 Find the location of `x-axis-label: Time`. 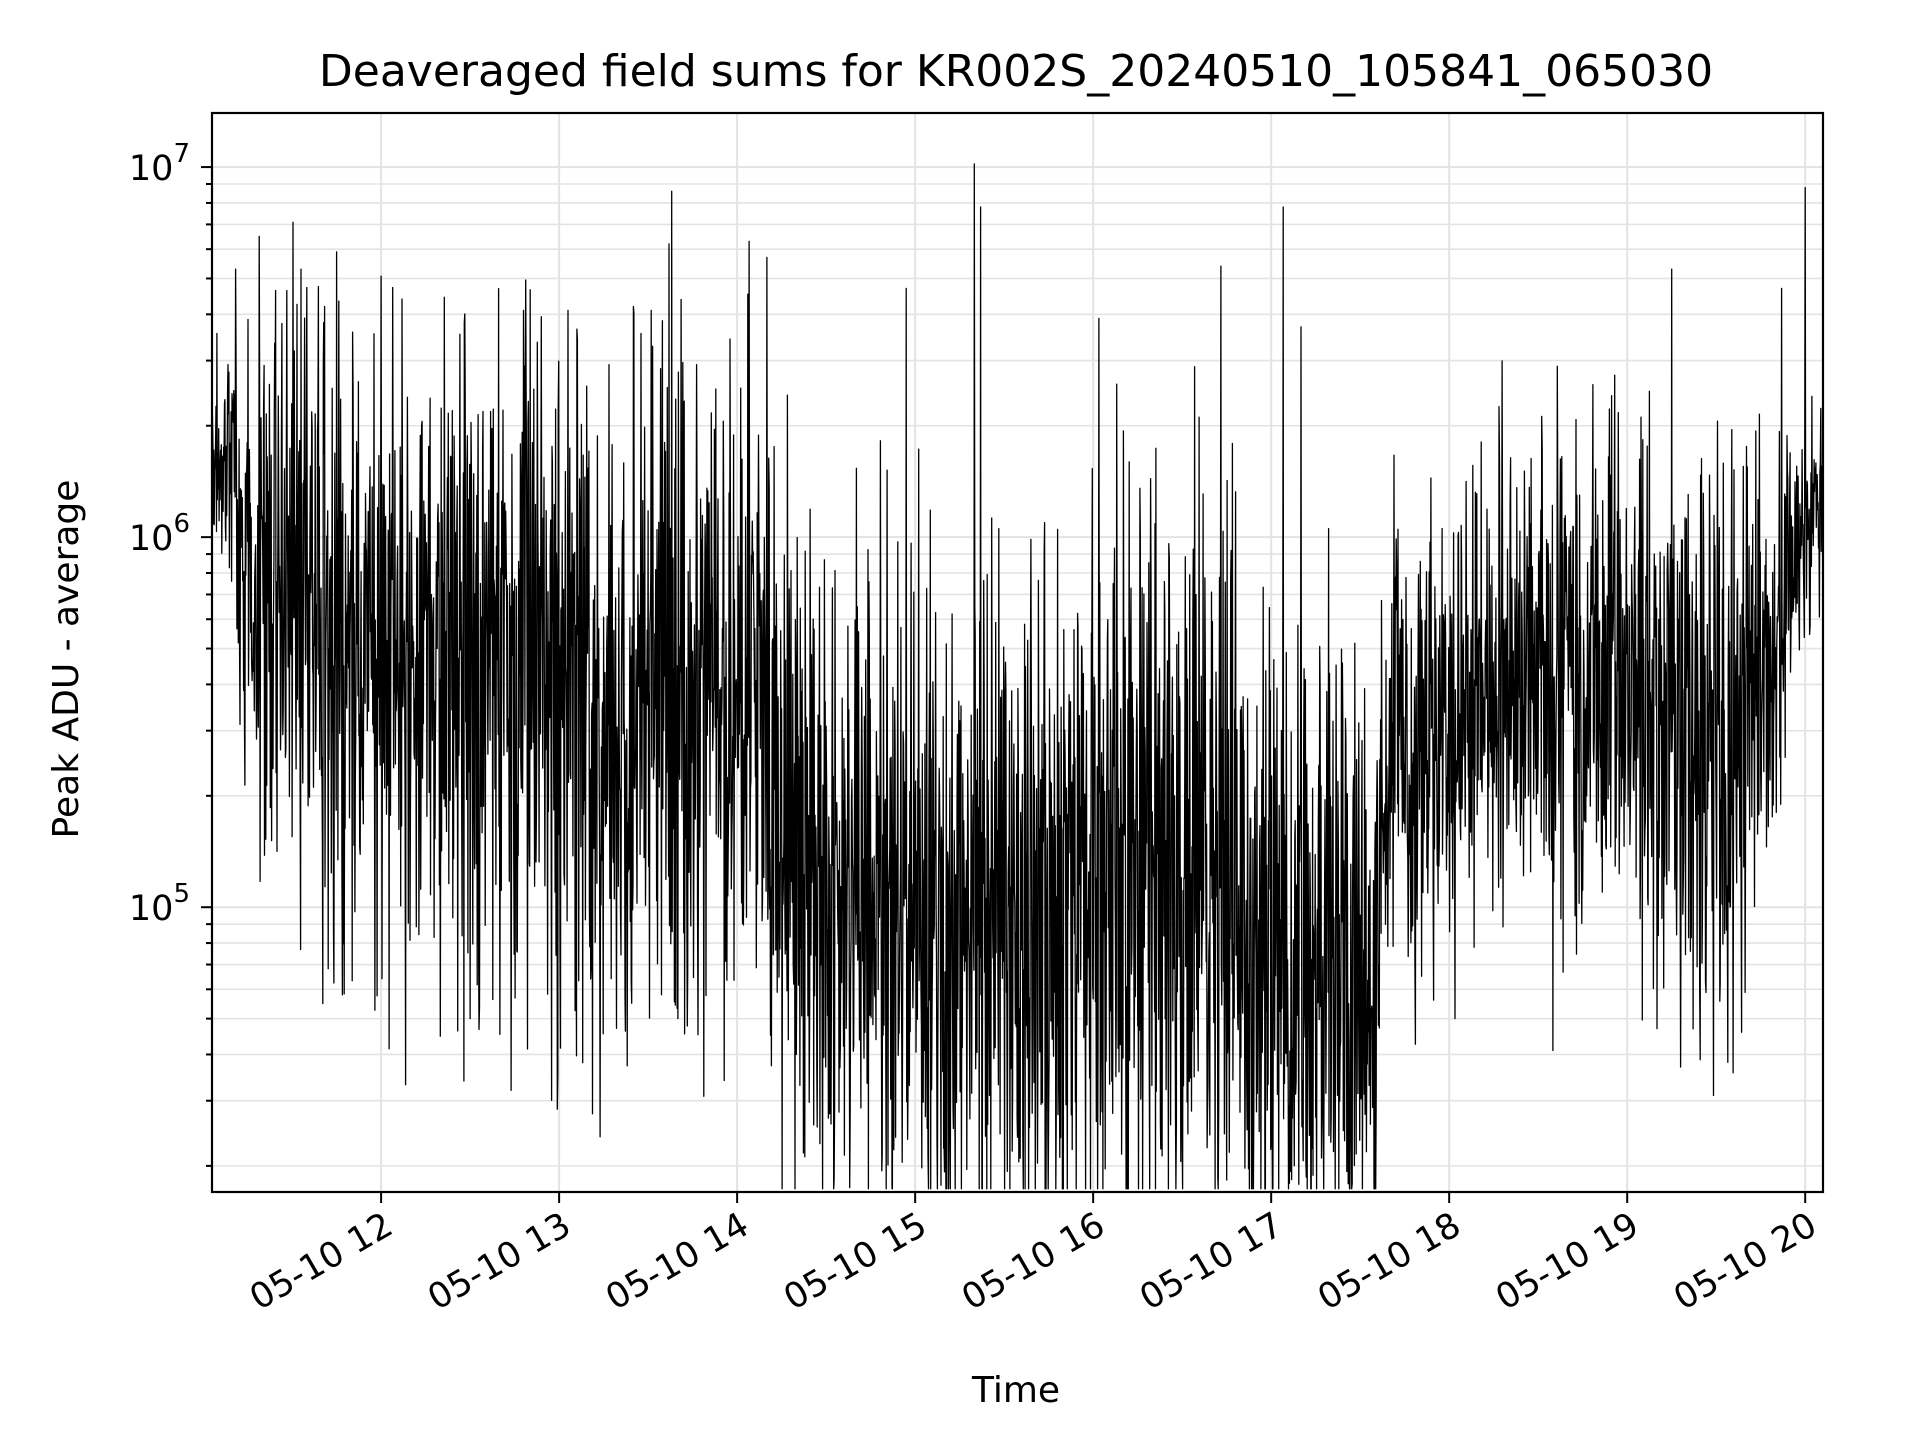

x-axis-label: Time is located at coordinates (1015, 1390).